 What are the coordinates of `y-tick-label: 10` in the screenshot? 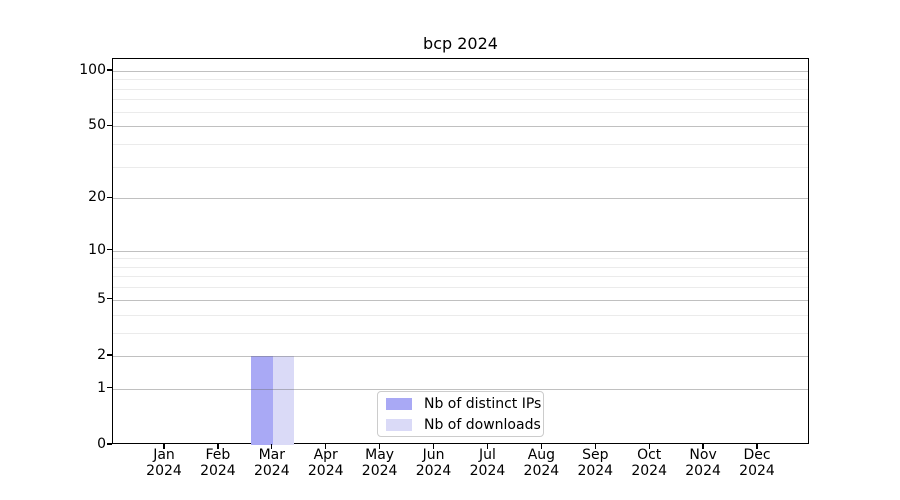 It's located at (97, 249).